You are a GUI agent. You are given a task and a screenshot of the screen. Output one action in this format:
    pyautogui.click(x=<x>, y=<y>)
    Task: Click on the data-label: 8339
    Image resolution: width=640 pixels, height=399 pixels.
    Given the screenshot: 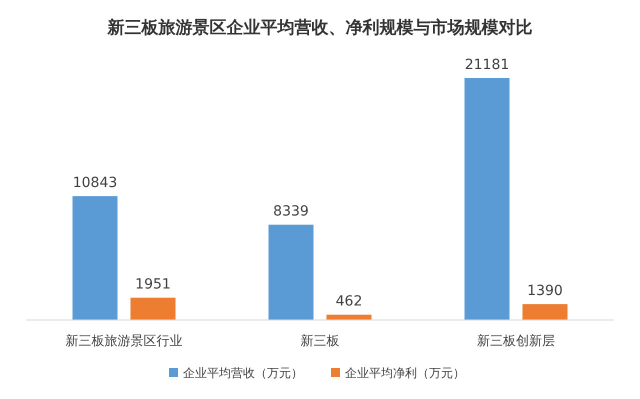 What is the action you would take?
    pyautogui.click(x=291, y=212)
    